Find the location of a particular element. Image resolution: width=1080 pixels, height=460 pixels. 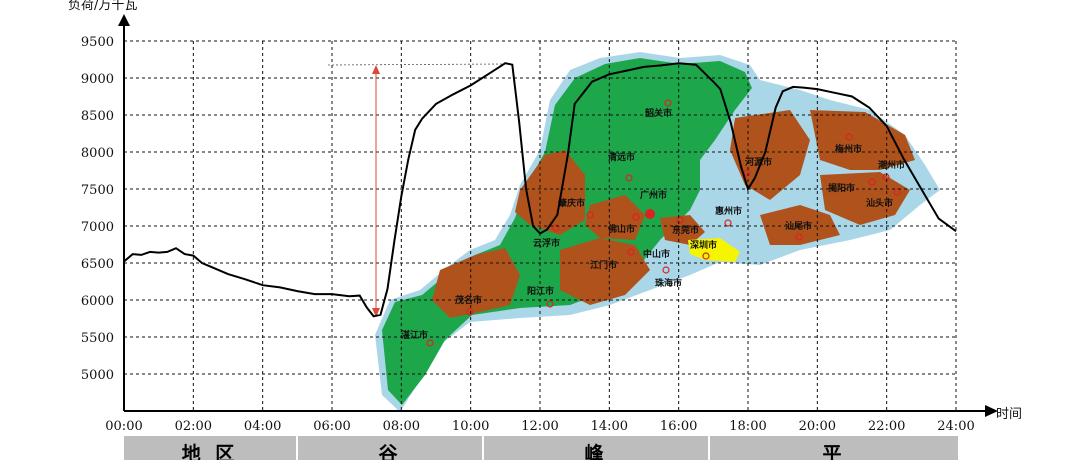

x-tick-label: 10:00 is located at coordinates (470, 426).